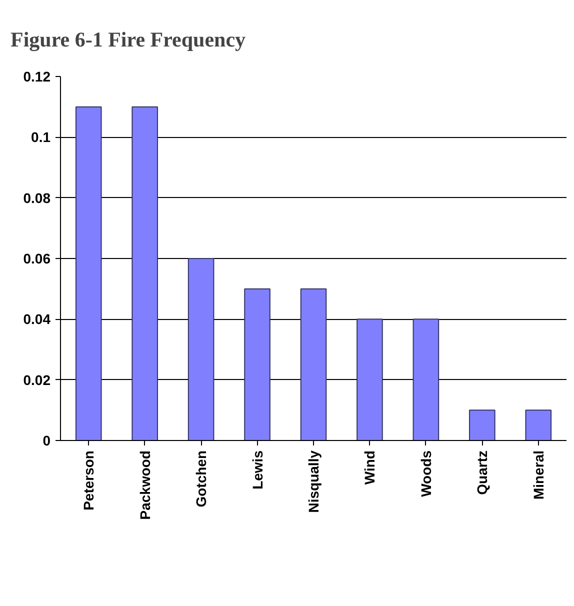  Describe the element at coordinates (37, 76) in the screenshot. I see `y-tick-label: 0.12` at that location.